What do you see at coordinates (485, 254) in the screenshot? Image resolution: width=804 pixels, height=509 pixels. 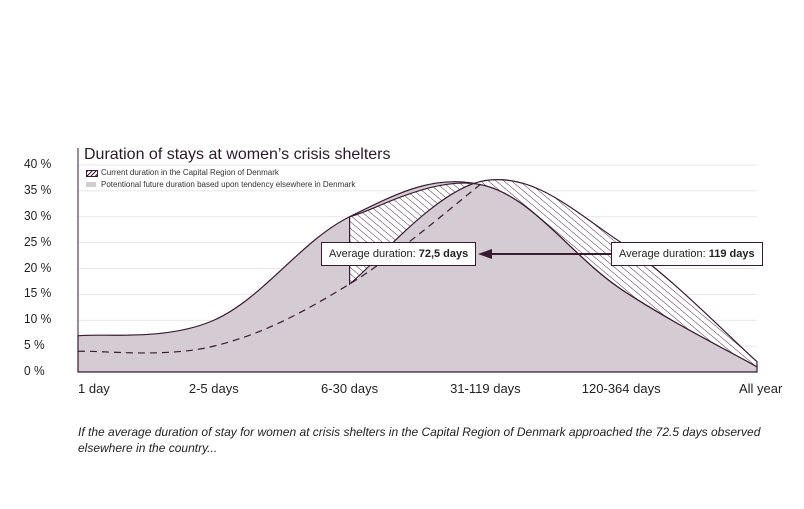 I see `annotation-arrowhead` at bounding box center [485, 254].